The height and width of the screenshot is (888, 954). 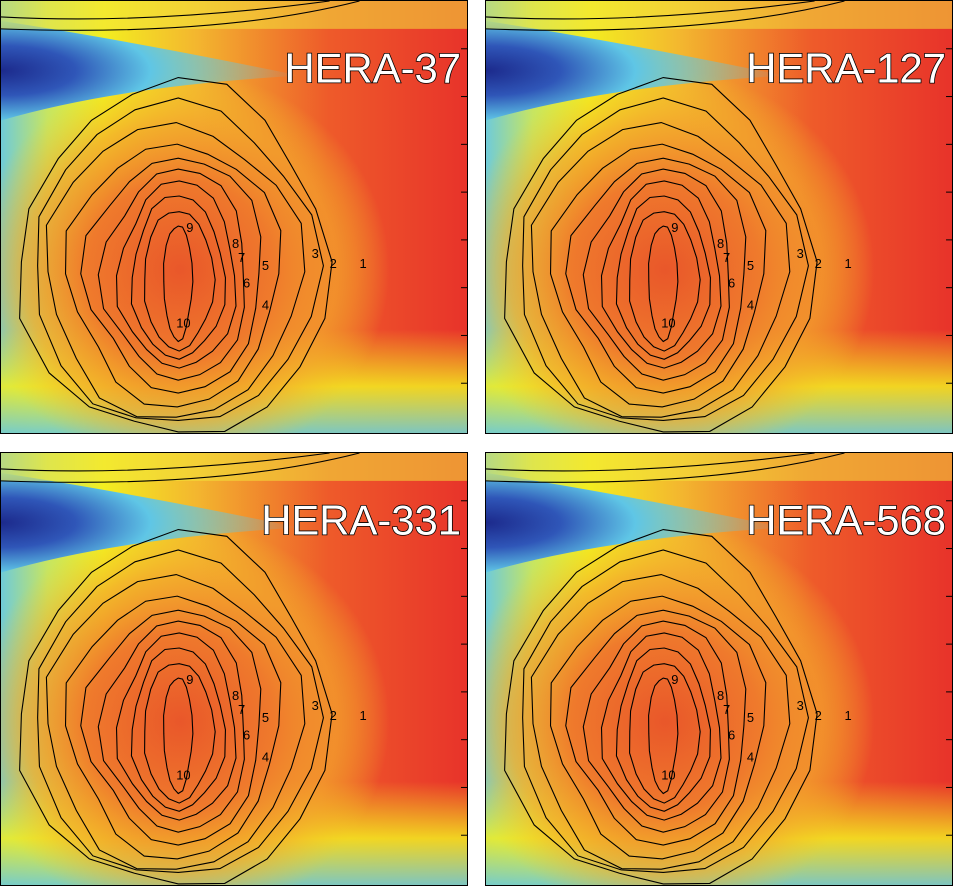 What do you see at coordinates (846, 68) in the screenshot?
I see `panel-title: HERA-127` at bounding box center [846, 68].